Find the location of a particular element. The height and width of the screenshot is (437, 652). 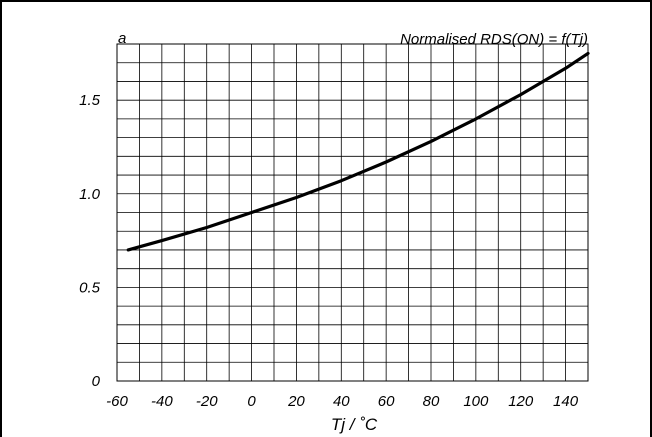

x-tick-labels: -60 -40 -20 0 20 40 60 80 100 120 140 is located at coordinates (342, 401).